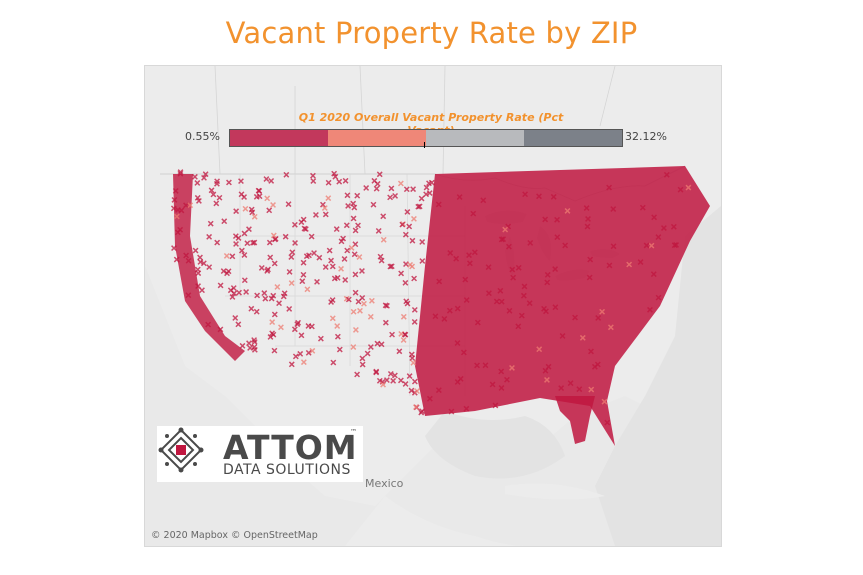 The height and width of the screenshot is (575, 863). Describe the element at coordinates (287, 470) in the screenshot. I see `logo-subtitle: DATA SOLUTIONS` at that location.